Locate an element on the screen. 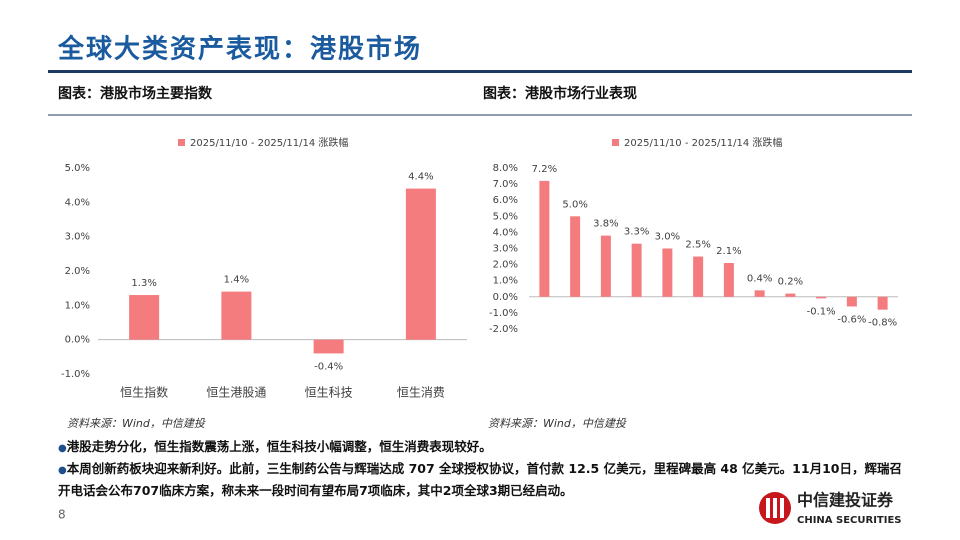  value-label: 4.4% is located at coordinates (420, 177).